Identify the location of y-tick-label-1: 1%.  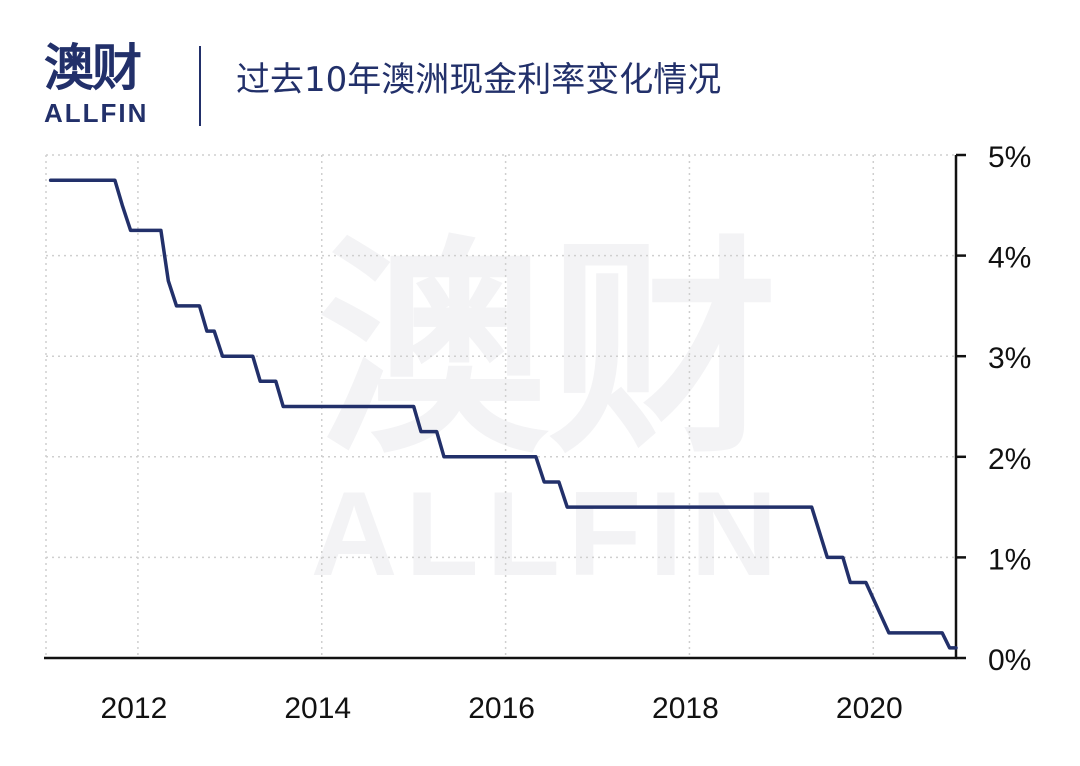
(1009, 559).